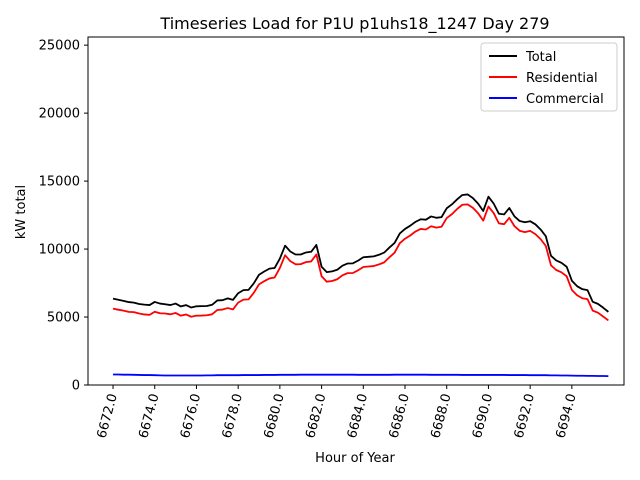 Image resolution: width=640 pixels, height=480 pixels. What do you see at coordinates (59, 46) in the screenshot?
I see `y-tick-label: 25000` at bounding box center [59, 46].